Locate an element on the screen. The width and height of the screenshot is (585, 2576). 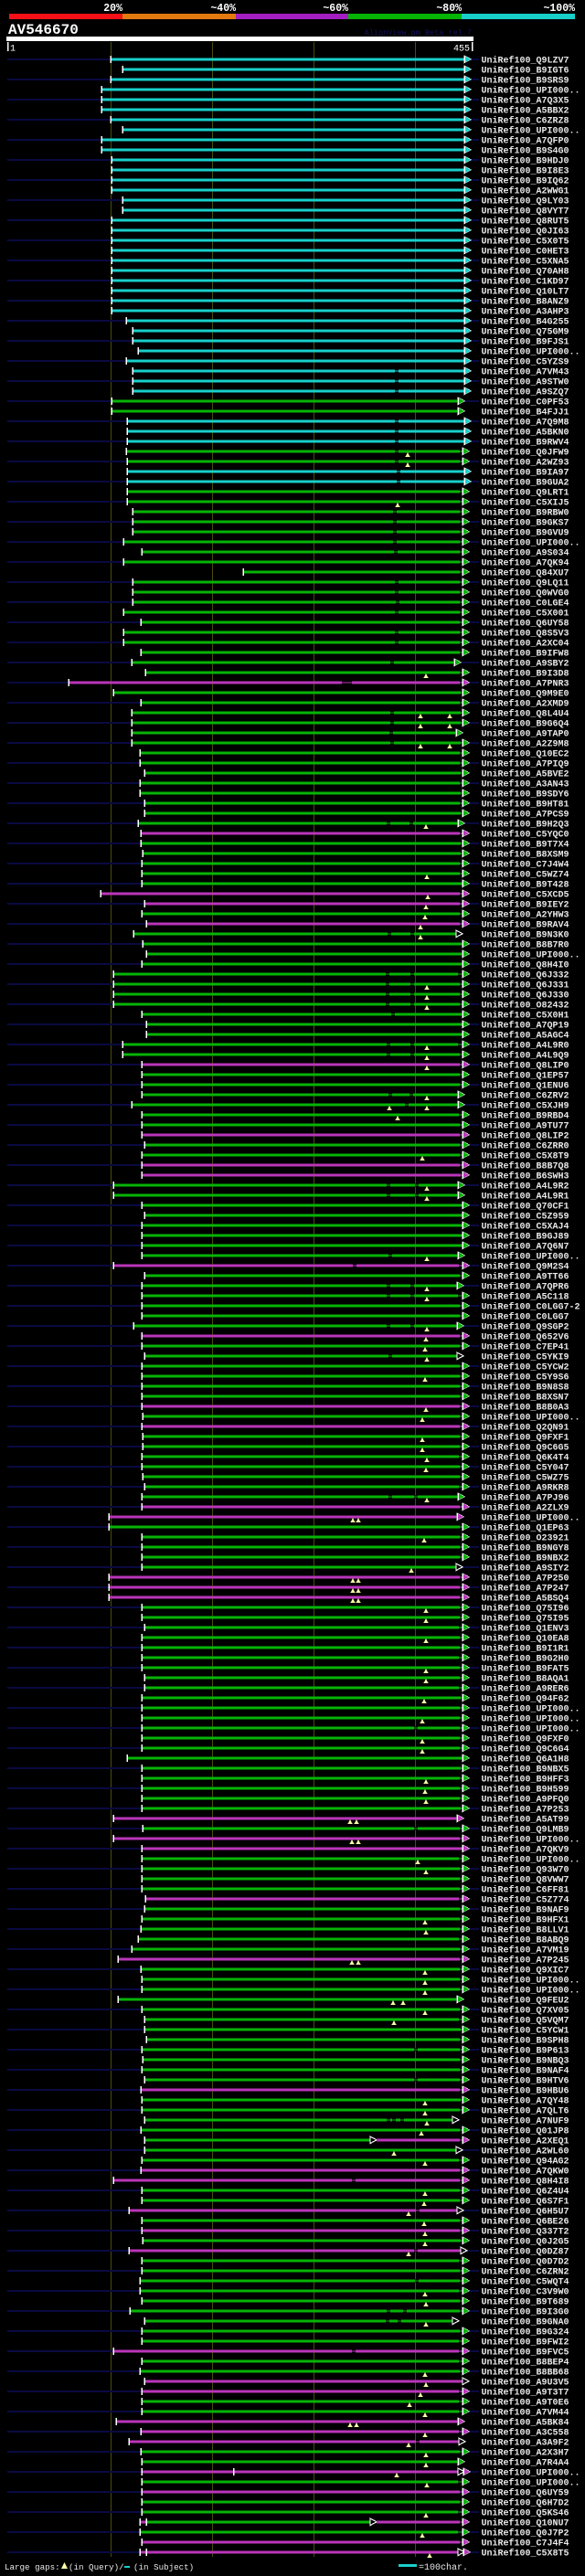
svg-text: UniRef100_Q1ENU6 is located at coordinates (525, 1085).